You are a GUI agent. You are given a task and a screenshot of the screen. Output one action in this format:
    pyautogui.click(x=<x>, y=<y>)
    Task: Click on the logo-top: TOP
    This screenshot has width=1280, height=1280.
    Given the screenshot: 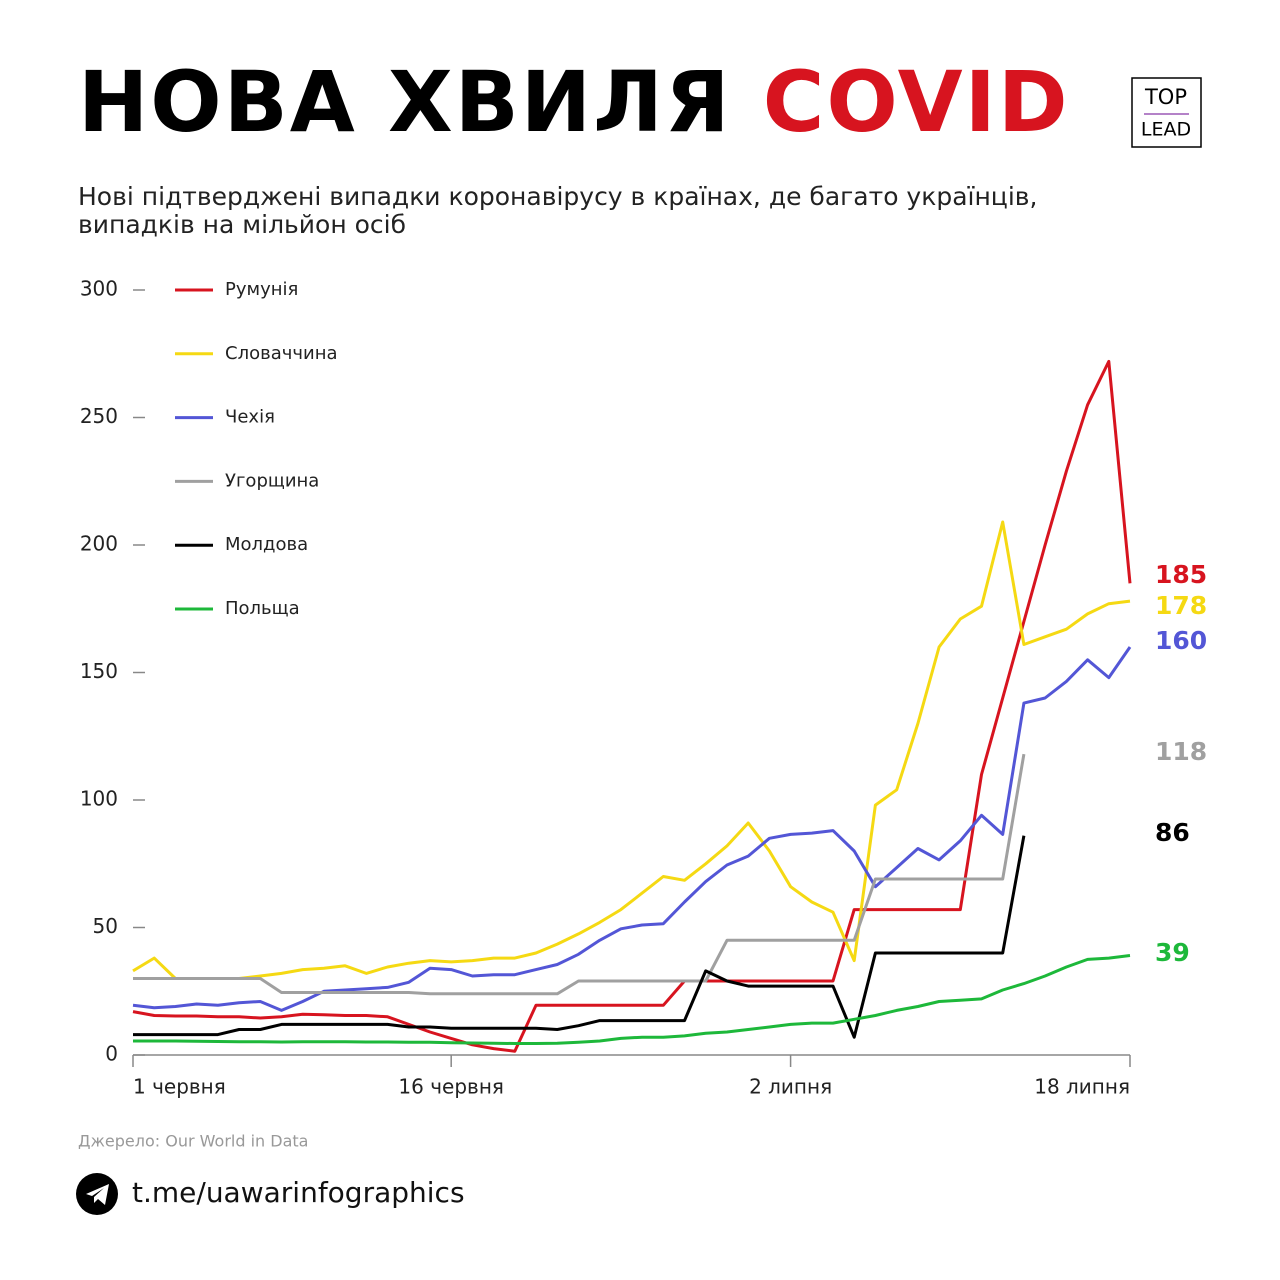 What is the action you would take?
    pyautogui.click(x=1165, y=97)
    